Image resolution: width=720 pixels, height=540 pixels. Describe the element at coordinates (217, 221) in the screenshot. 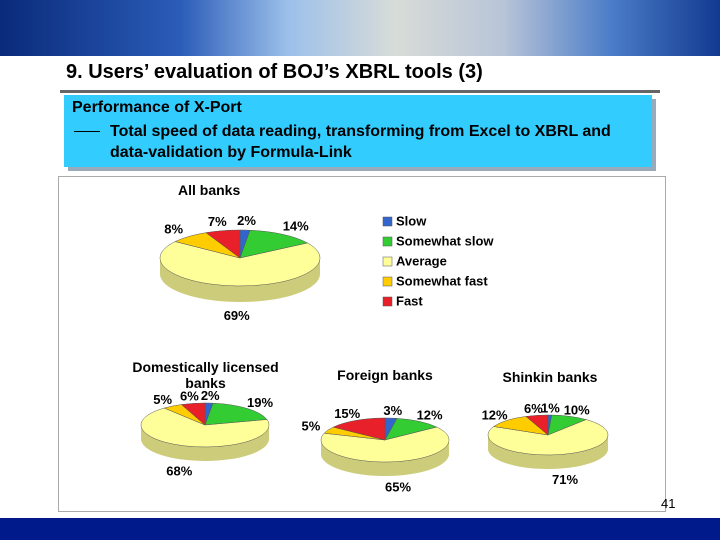

I see `data-label: 7%` at that location.